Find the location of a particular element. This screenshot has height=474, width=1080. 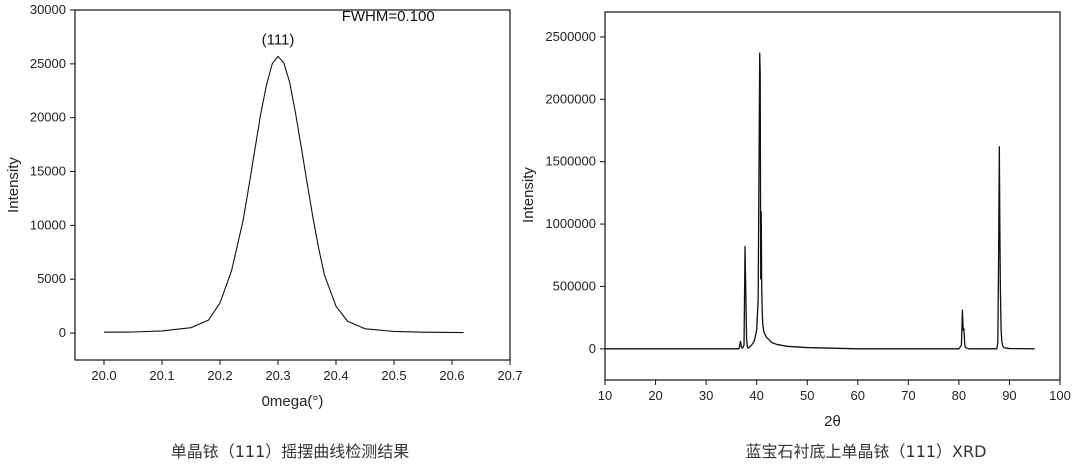

x-tick-label: 20.0 is located at coordinates (103, 375).